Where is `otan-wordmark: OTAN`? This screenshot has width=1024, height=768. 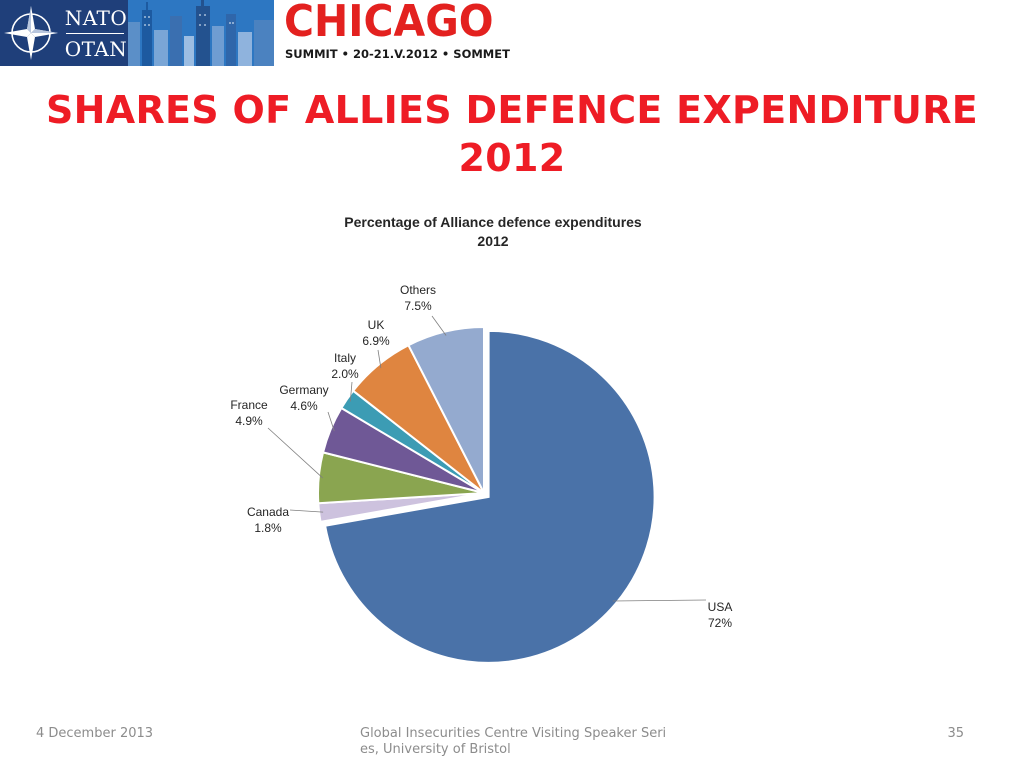 otan-wordmark: OTAN is located at coordinates (96, 49).